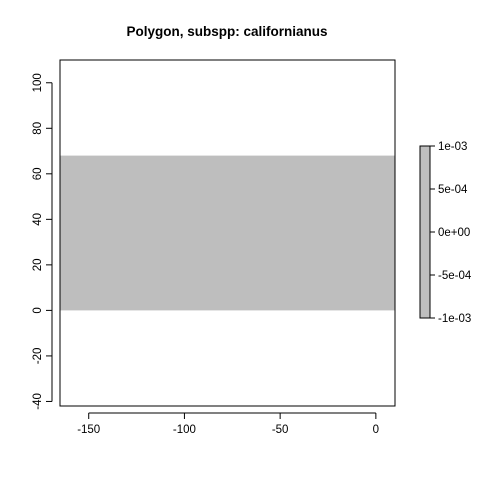 The image size is (480, 480). Describe the element at coordinates (38, 219) in the screenshot. I see `y-tick-label: 40` at that location.